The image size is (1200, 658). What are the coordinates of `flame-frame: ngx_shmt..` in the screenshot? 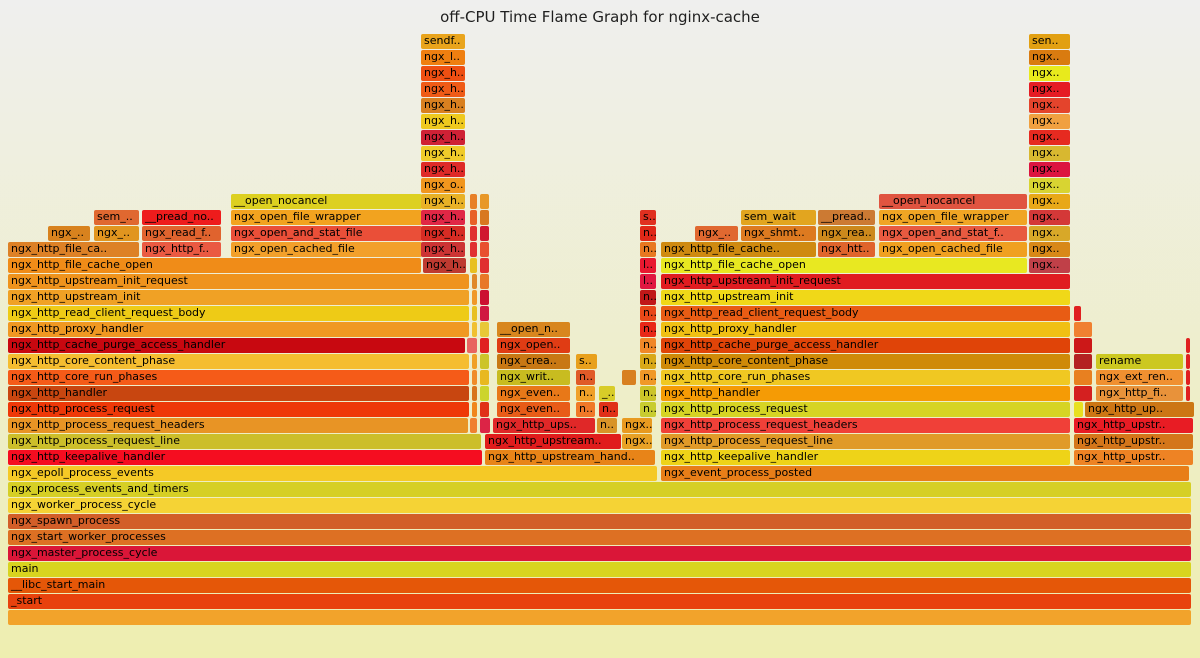 It's located at (778, 233).